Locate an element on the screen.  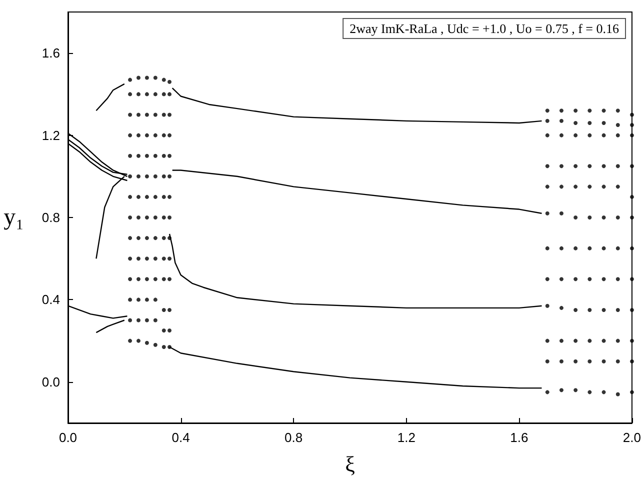
y-axis-title: y₁ is located at coordinates (14, 217).